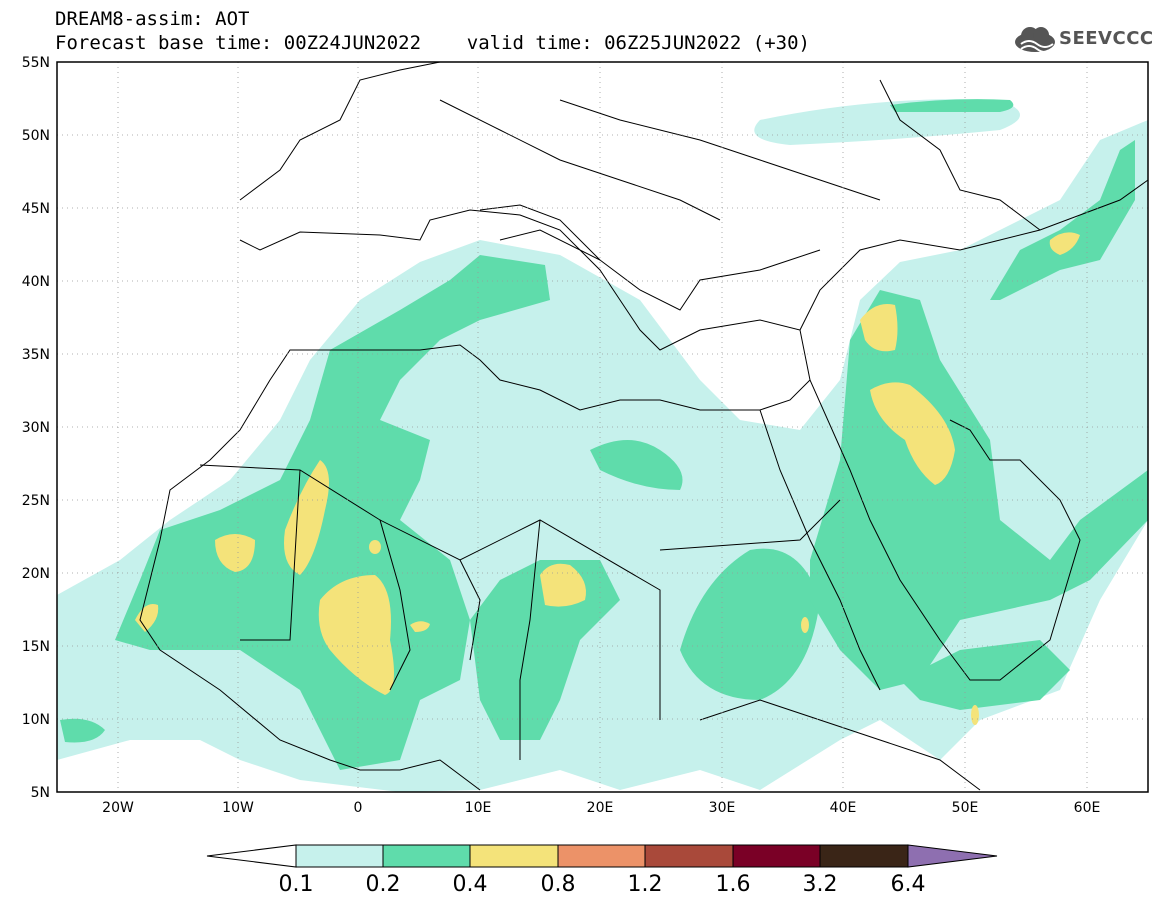 Image resolution: width=1165 pixels, height=905 pixels. What do you see at coordinates (733, 884) in the screenshot?
I see `colorbar-label: 1.6` at bounding box center [733, 884].